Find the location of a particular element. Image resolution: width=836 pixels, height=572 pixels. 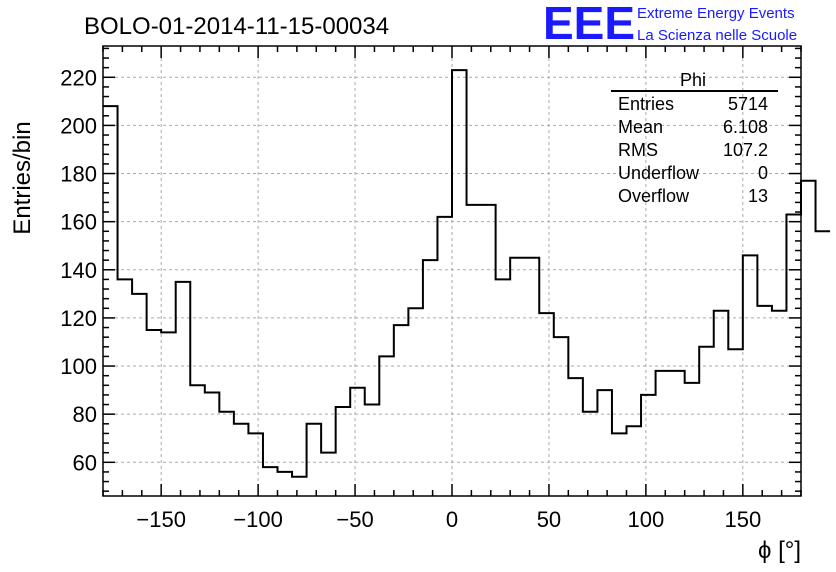

y-tick-label: 100 is located at coordinates (78, 366).